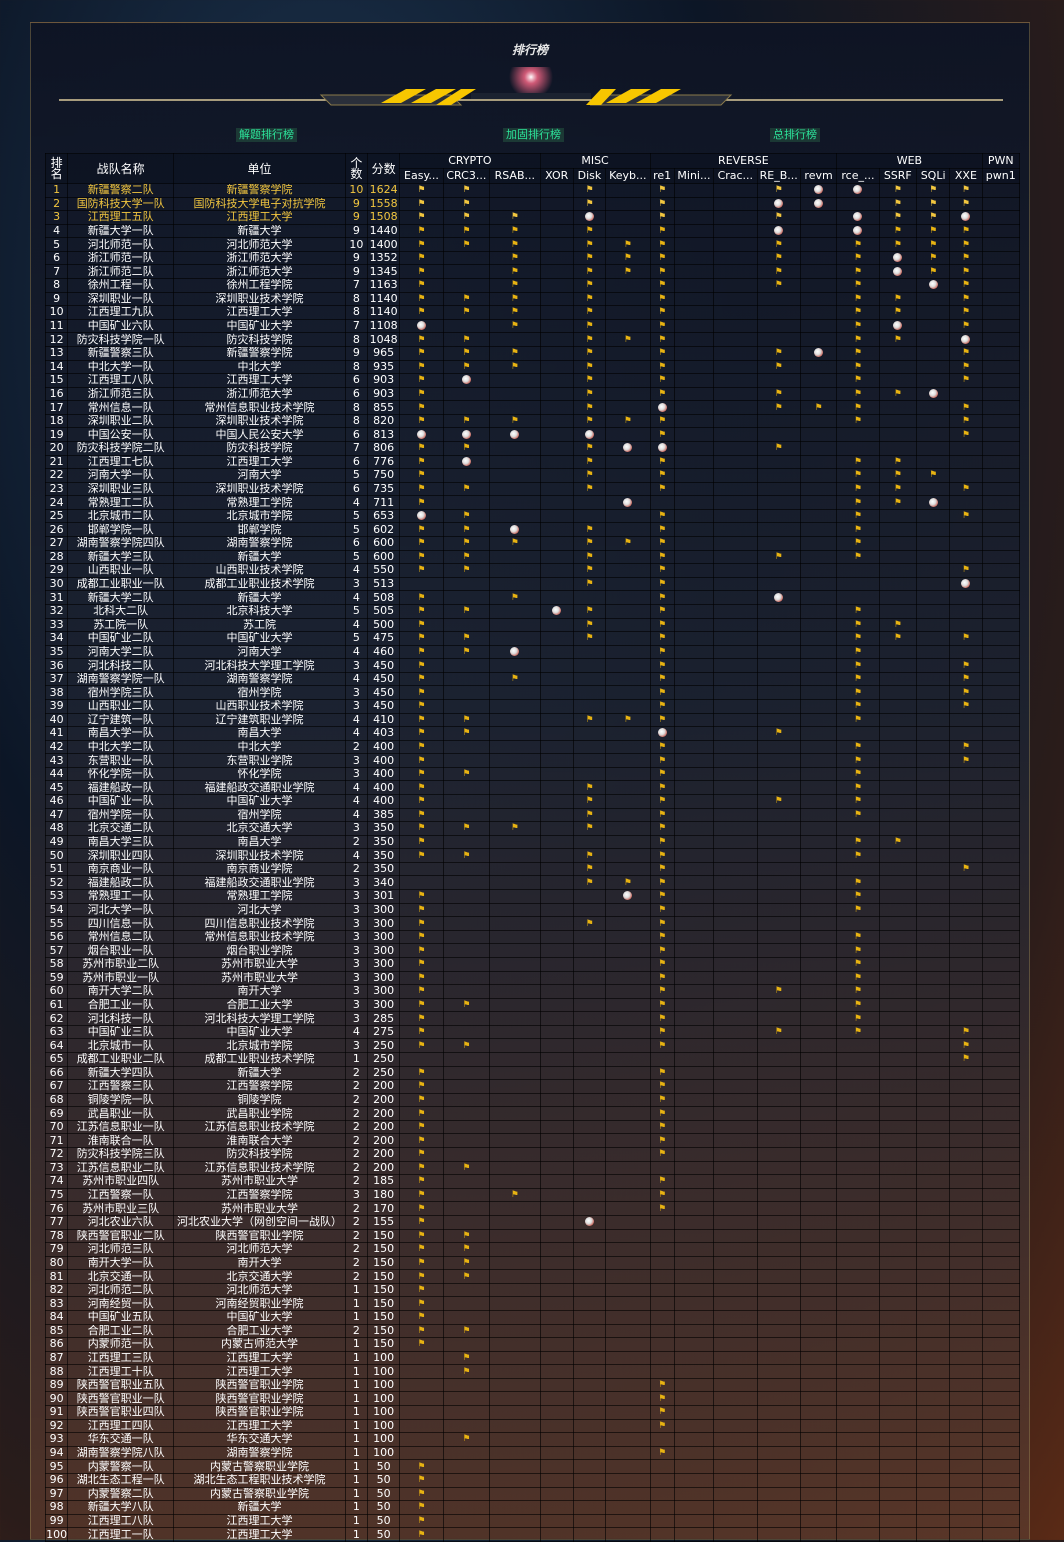 Image resolution: width=1064 pixels, height=1542 pixels. I want to click on cell-unit: 南开大学, so click(259, 1263).